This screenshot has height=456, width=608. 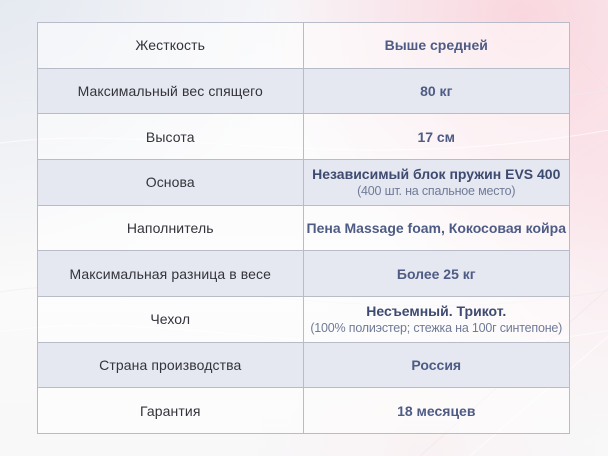 I want to click on spec-label: Высота, so click(x=171, y=137).